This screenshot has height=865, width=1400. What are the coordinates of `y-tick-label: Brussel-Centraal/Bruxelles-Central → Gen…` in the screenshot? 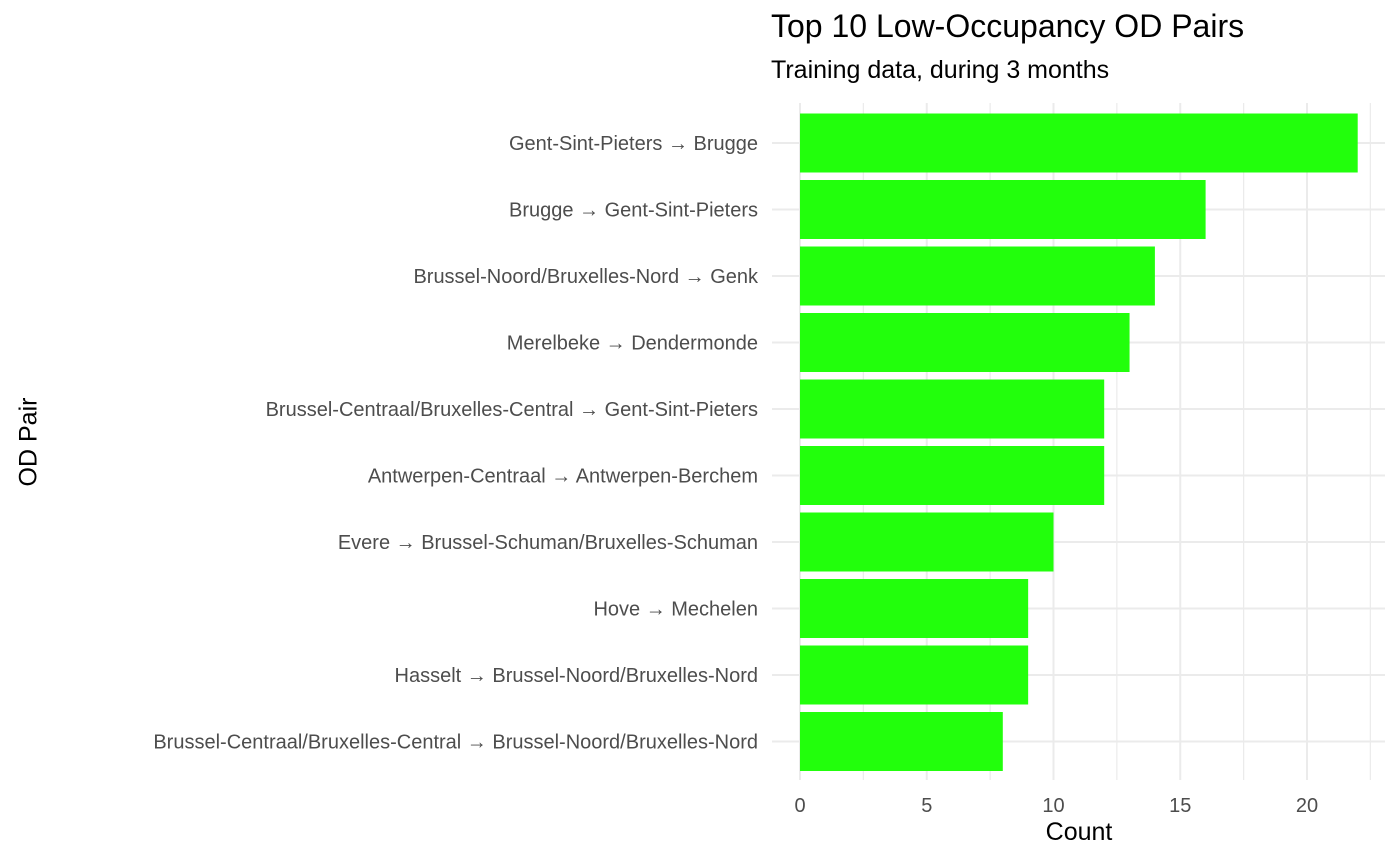 It's located at (512, 410).